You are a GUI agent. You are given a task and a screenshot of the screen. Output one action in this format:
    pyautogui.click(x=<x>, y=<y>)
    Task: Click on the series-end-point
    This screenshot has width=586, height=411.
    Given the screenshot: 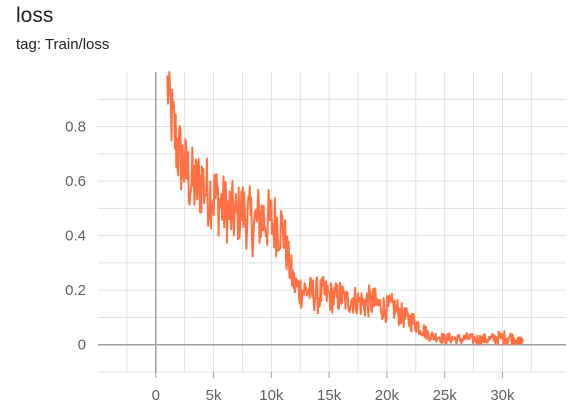 What is the action you would take?
    pyautogui.click(x=519, y=340)
    